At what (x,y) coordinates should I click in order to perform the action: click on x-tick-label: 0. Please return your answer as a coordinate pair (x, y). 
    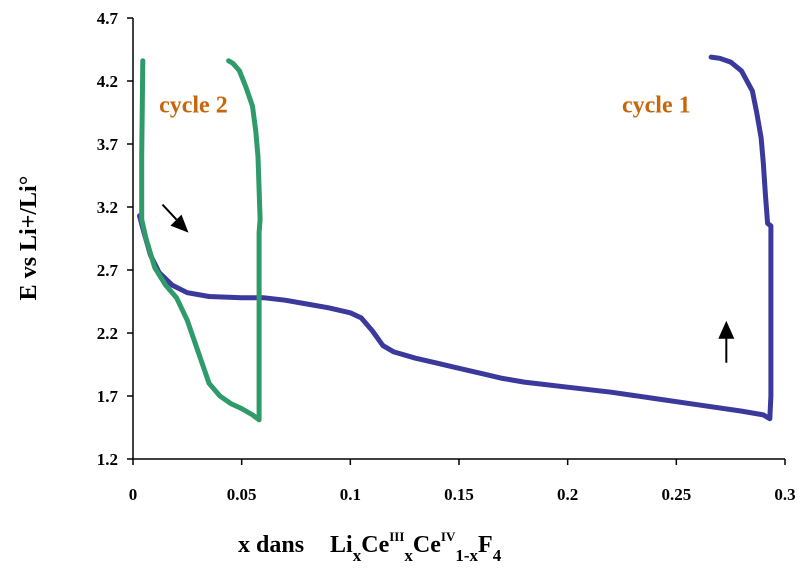
    Looking at the image, I should click on (133, 494).